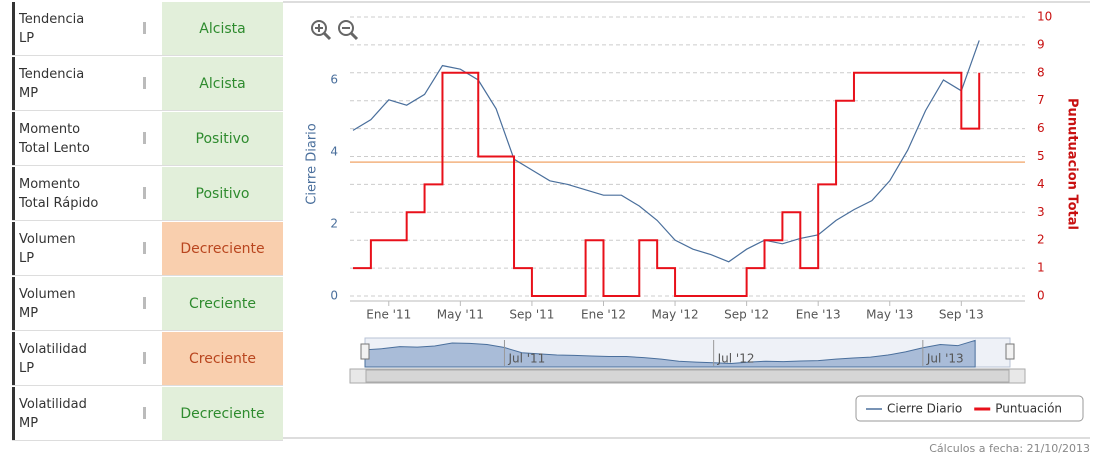 The width and height of the screenshot is (1116, 462). What do you see at coordinates (388, 315) in the screenshot?
I see `x-tick-label: Ene '11` at bounding box center [388, 315].